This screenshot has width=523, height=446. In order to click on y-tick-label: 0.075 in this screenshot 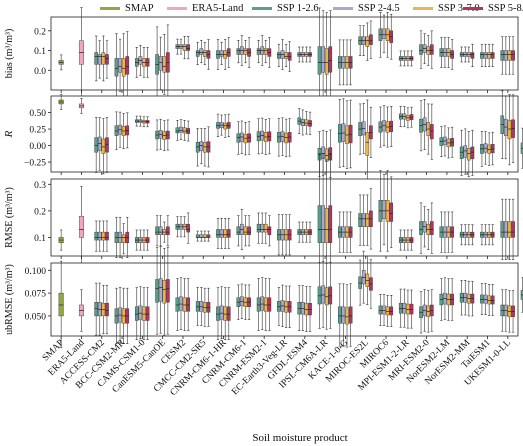, I will do `click(36, 295)`.